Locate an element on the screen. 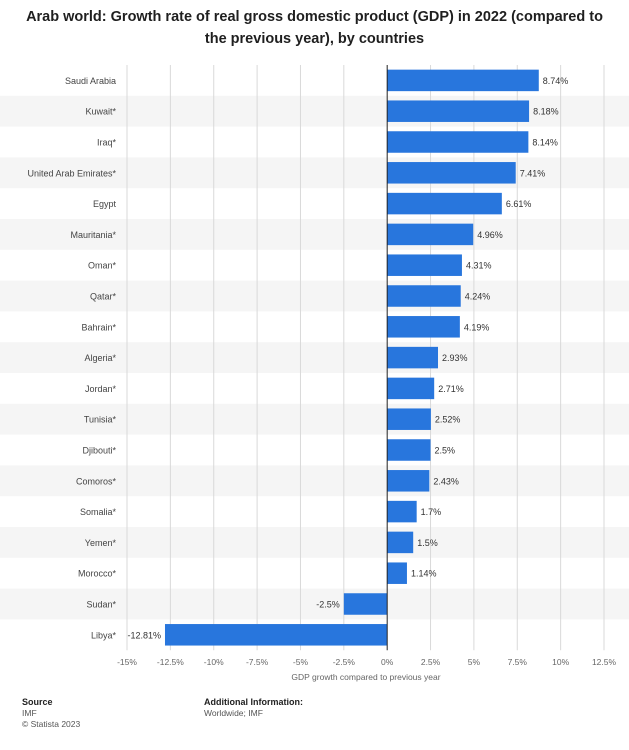 The height and width of the screenshot is (750, 629). source-block: Source IMF © Statista 2023 is located at coordinates (51, 713).